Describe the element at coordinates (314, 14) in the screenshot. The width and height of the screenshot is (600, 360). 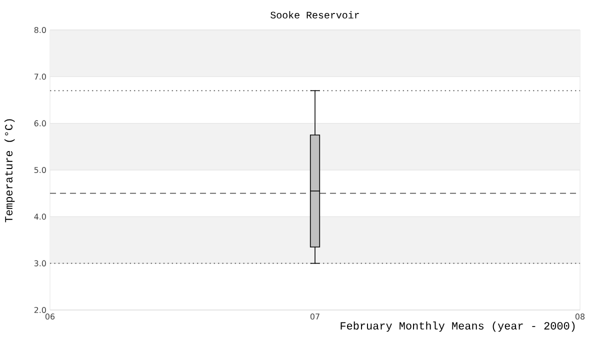
I see `chart-title: Sooke Reservoir` at that location.